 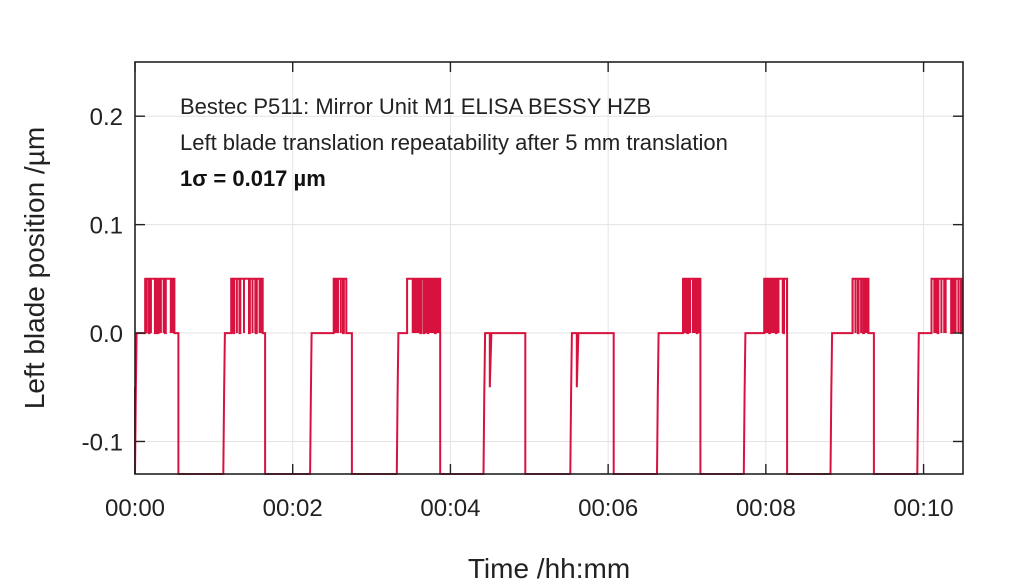 What do you see at coordinates (450, 508) in the screenshot?
I see `x-tick-label: 00:04` at bounding box center [450, 508].